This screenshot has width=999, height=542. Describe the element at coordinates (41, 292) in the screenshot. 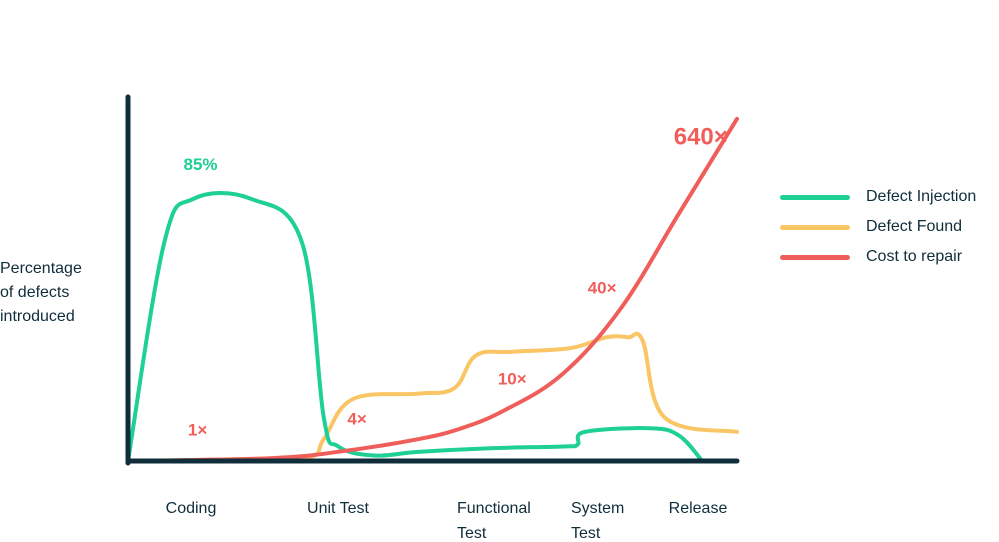

I see `y-axis-label: Percentage of defects introduced` at that location.